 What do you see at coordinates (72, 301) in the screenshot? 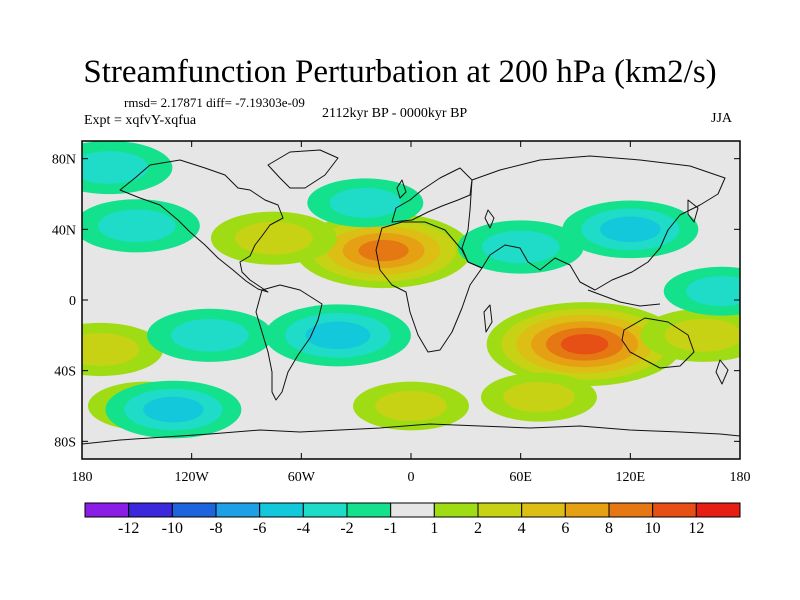
I see `lat-tick-label: 0` at bounding box center [72, 301].